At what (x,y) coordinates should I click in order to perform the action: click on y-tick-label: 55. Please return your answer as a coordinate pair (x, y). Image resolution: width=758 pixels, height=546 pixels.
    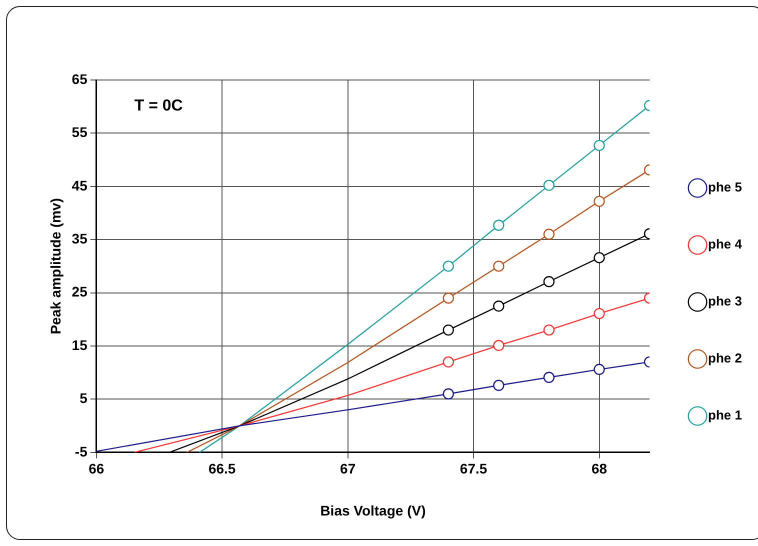
    Looking at the image, I should click on (80, 132).